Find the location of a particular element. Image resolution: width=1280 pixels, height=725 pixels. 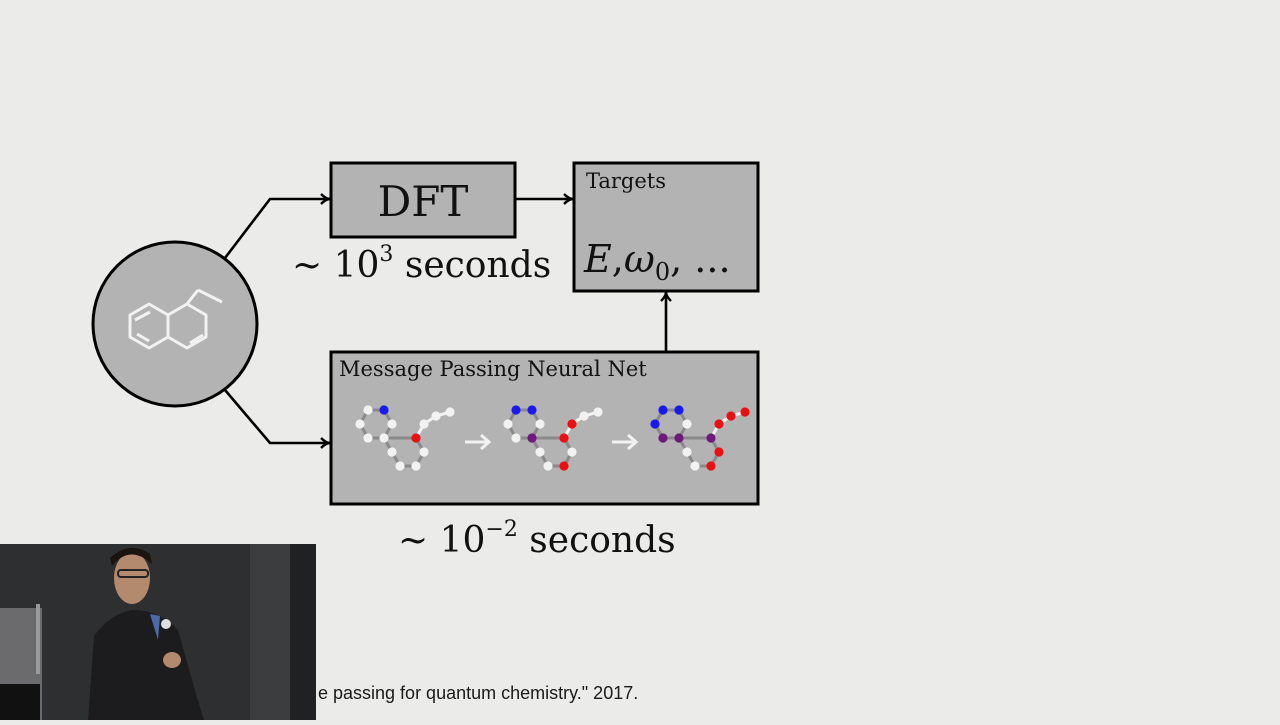

dft-label: DFT is located at coordinates (423, 201).